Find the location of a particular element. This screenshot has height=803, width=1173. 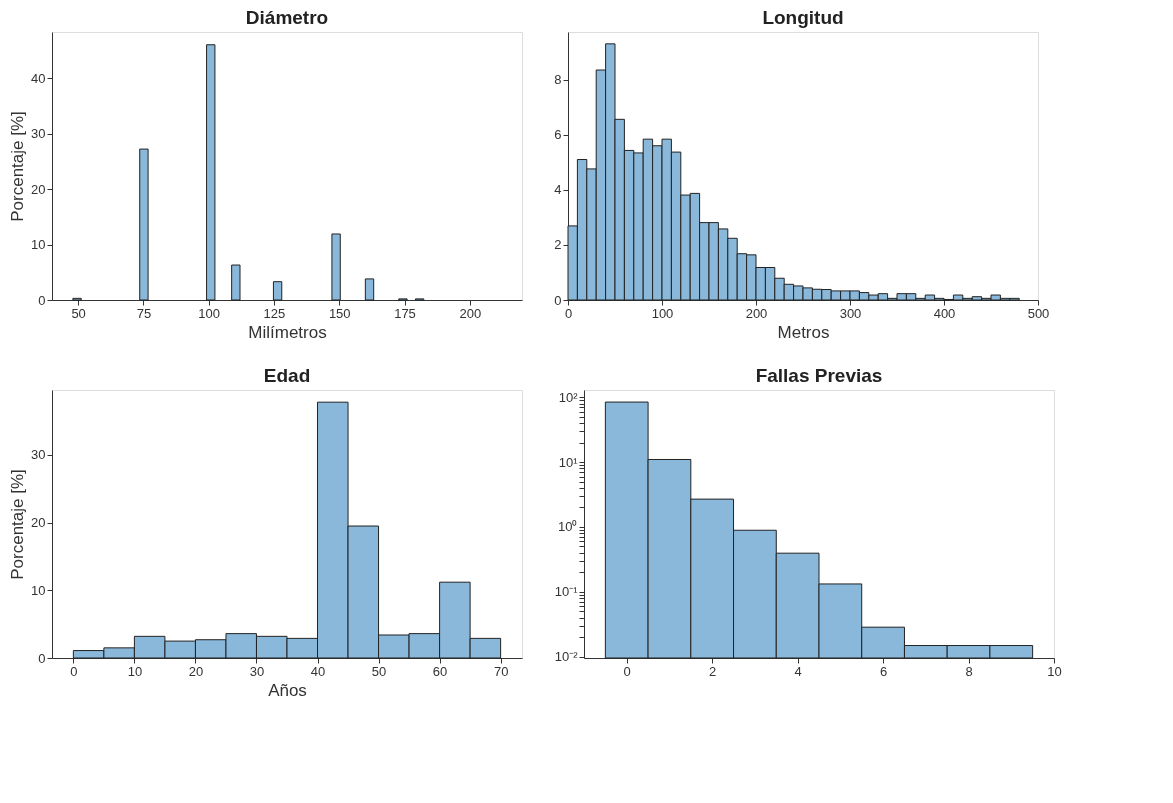

y-tick-label: 10⁰ is located at coordinates (568, 527).